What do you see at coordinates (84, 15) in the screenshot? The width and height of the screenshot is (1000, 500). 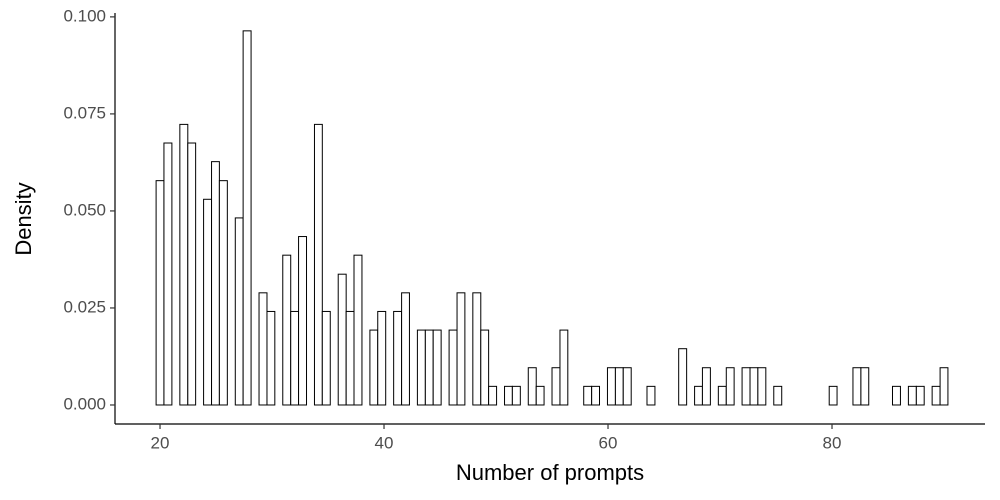 I see `y-tick-label: 0.100` at bounding box center [84, 15].